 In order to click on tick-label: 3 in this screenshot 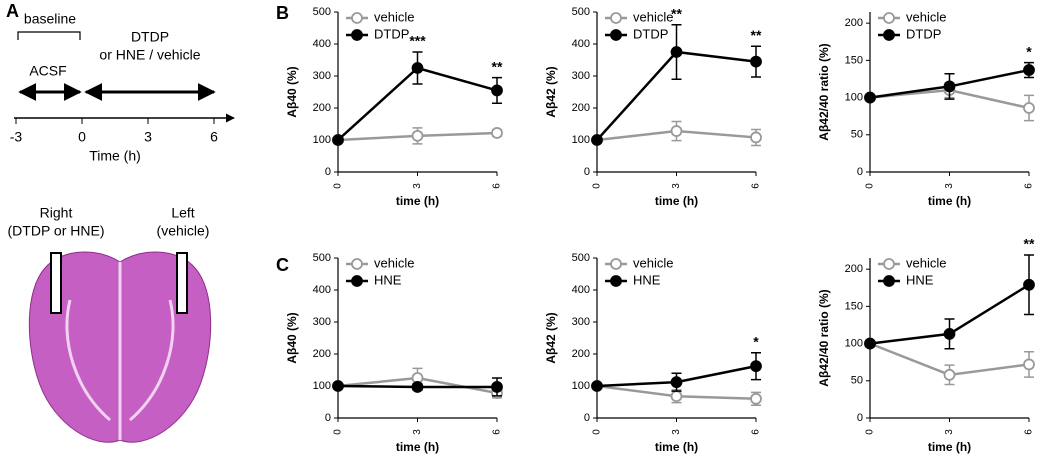, I will do `click(148, 137)`.